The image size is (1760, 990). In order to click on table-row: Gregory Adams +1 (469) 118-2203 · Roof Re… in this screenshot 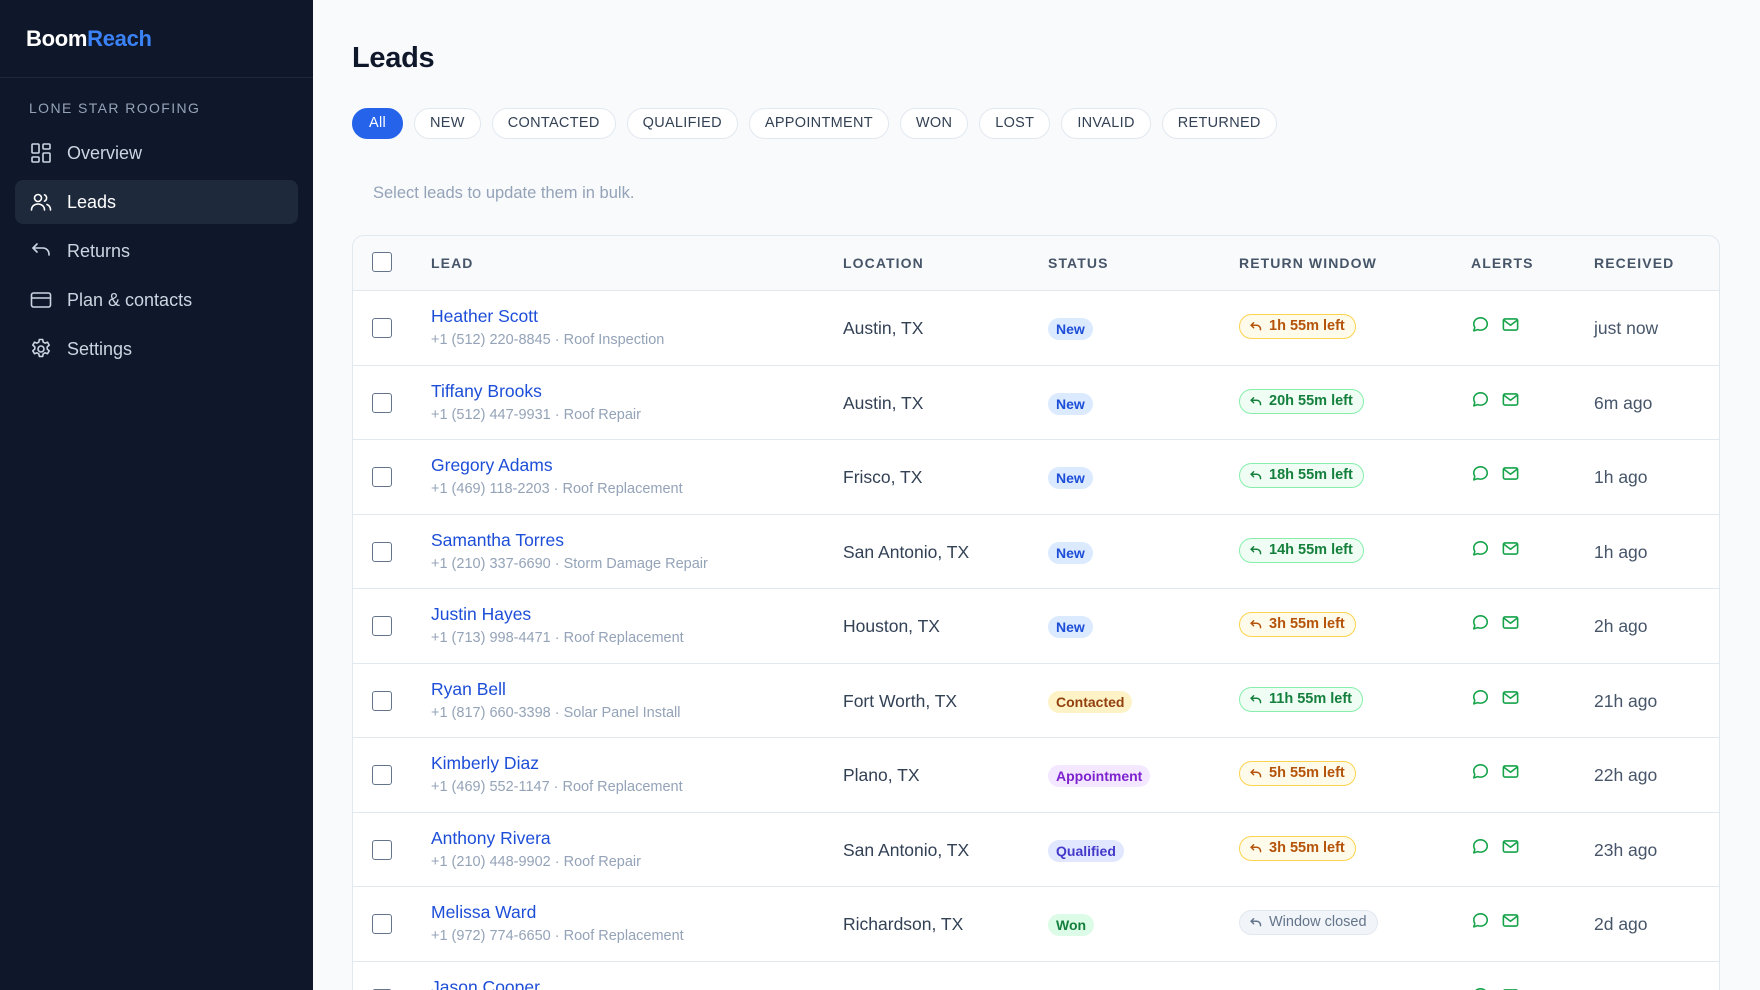, I will do `click(1036, 477)`.